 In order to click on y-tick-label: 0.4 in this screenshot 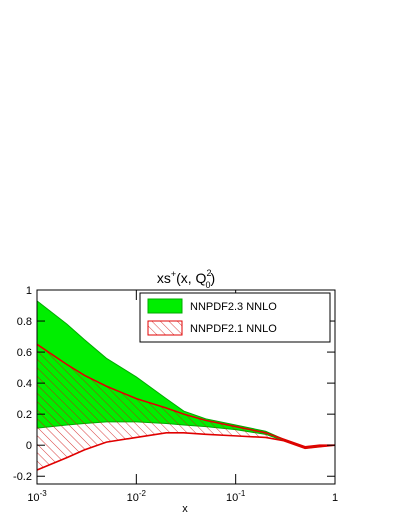, I will do `click(24, 384)`.